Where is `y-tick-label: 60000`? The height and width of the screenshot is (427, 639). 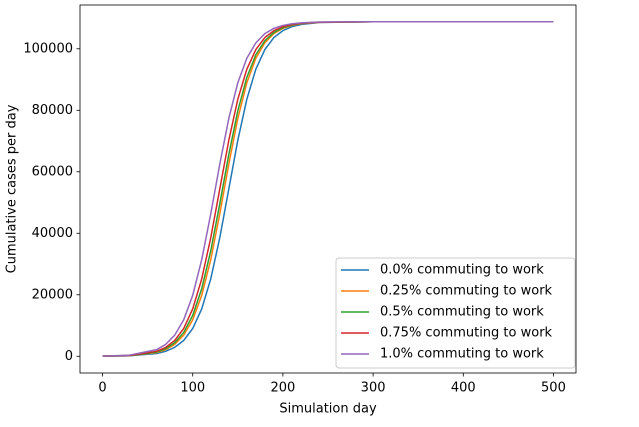 y-tick-label: 60000 is located at coordinates (52, 171).